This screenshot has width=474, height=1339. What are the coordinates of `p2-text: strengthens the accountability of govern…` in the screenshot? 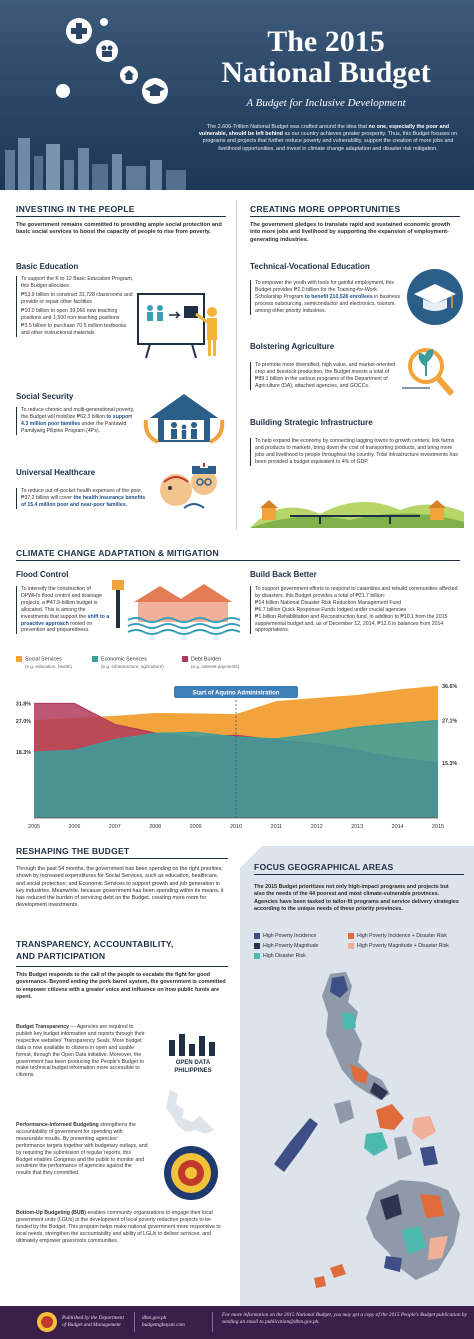 It's located at (82, 1149).